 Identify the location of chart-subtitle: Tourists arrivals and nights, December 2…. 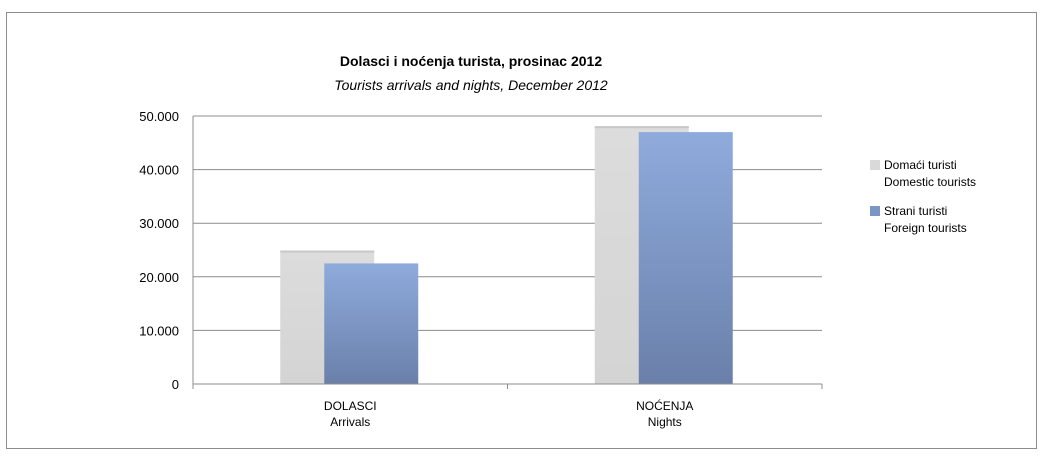
(471, 85).